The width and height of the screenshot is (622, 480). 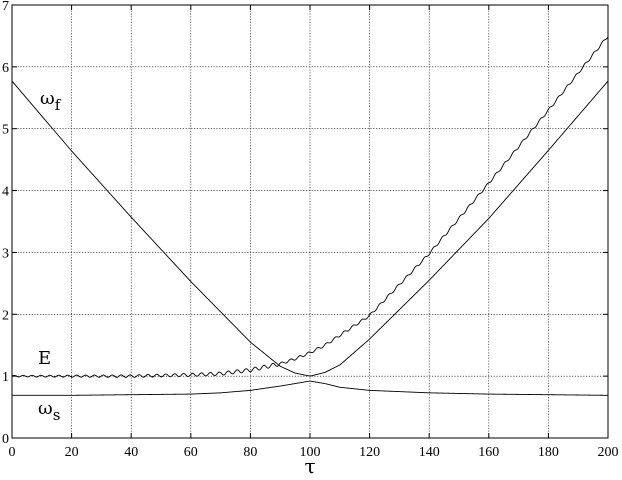 What do you see at coordinates (5, 68) in the screenshot?
I see `y-tick-label: 6` at bounding box center [5, 68].